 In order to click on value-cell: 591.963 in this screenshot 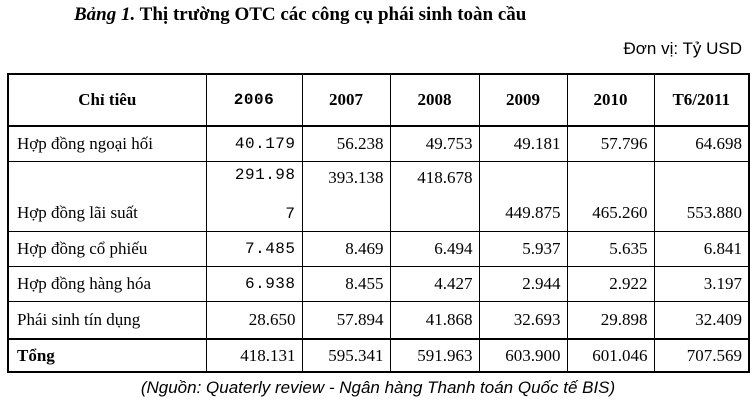, I will do `click(434, 355)`.